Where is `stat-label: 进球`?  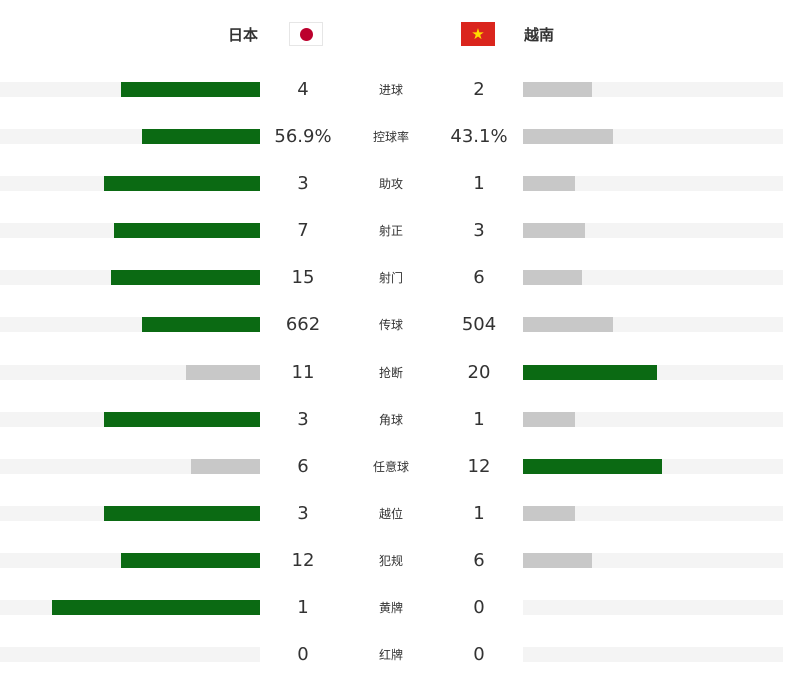
stat-label: 进球 is located at coordinates (390, 90).